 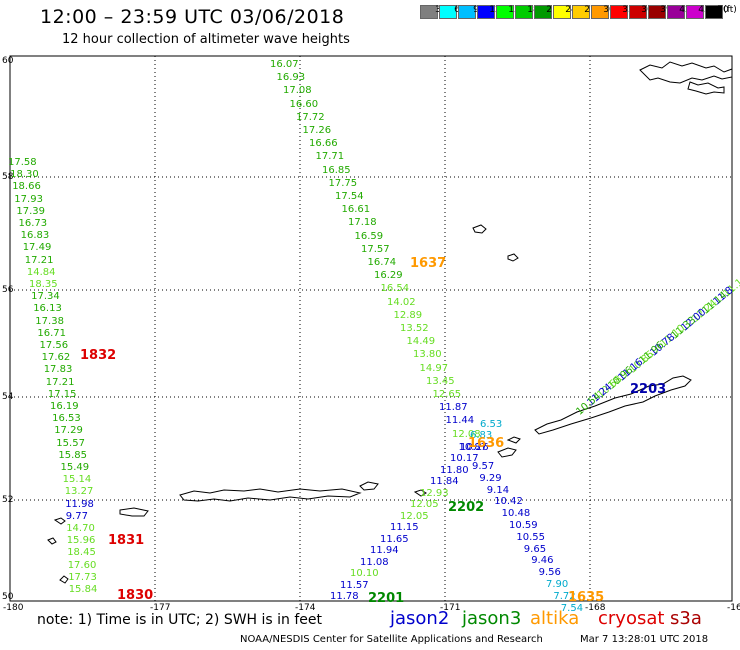 I want to click on wave-height-value: 17.60, so click(x=82, y=565).